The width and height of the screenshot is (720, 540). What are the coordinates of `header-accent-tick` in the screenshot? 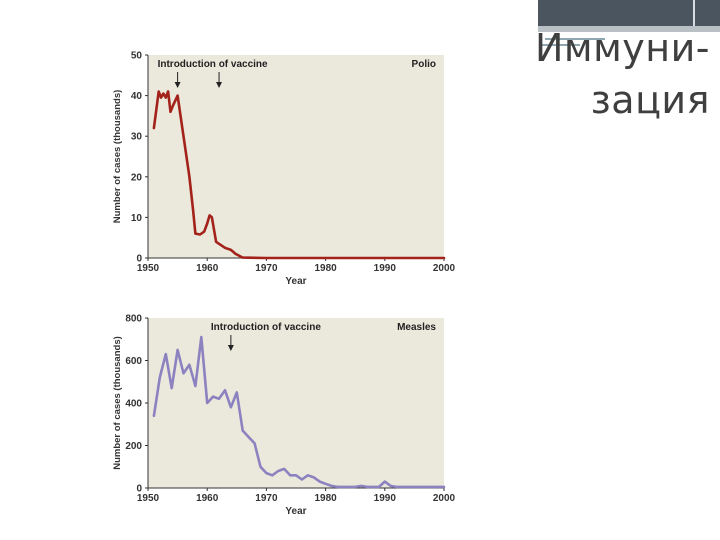 It's located at (694, 13).